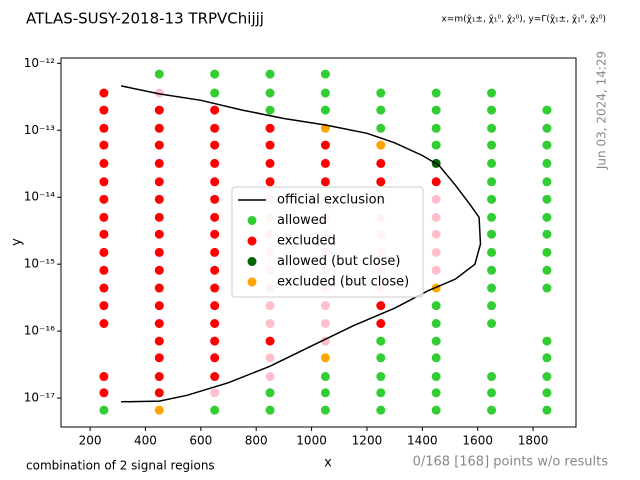 This screenshot has height=480, width=640. What do you see at coordinates (39, 63) in the screenshot?
I see `y-tick-label: 10⁻¹²` at bounding box center [39, 63].